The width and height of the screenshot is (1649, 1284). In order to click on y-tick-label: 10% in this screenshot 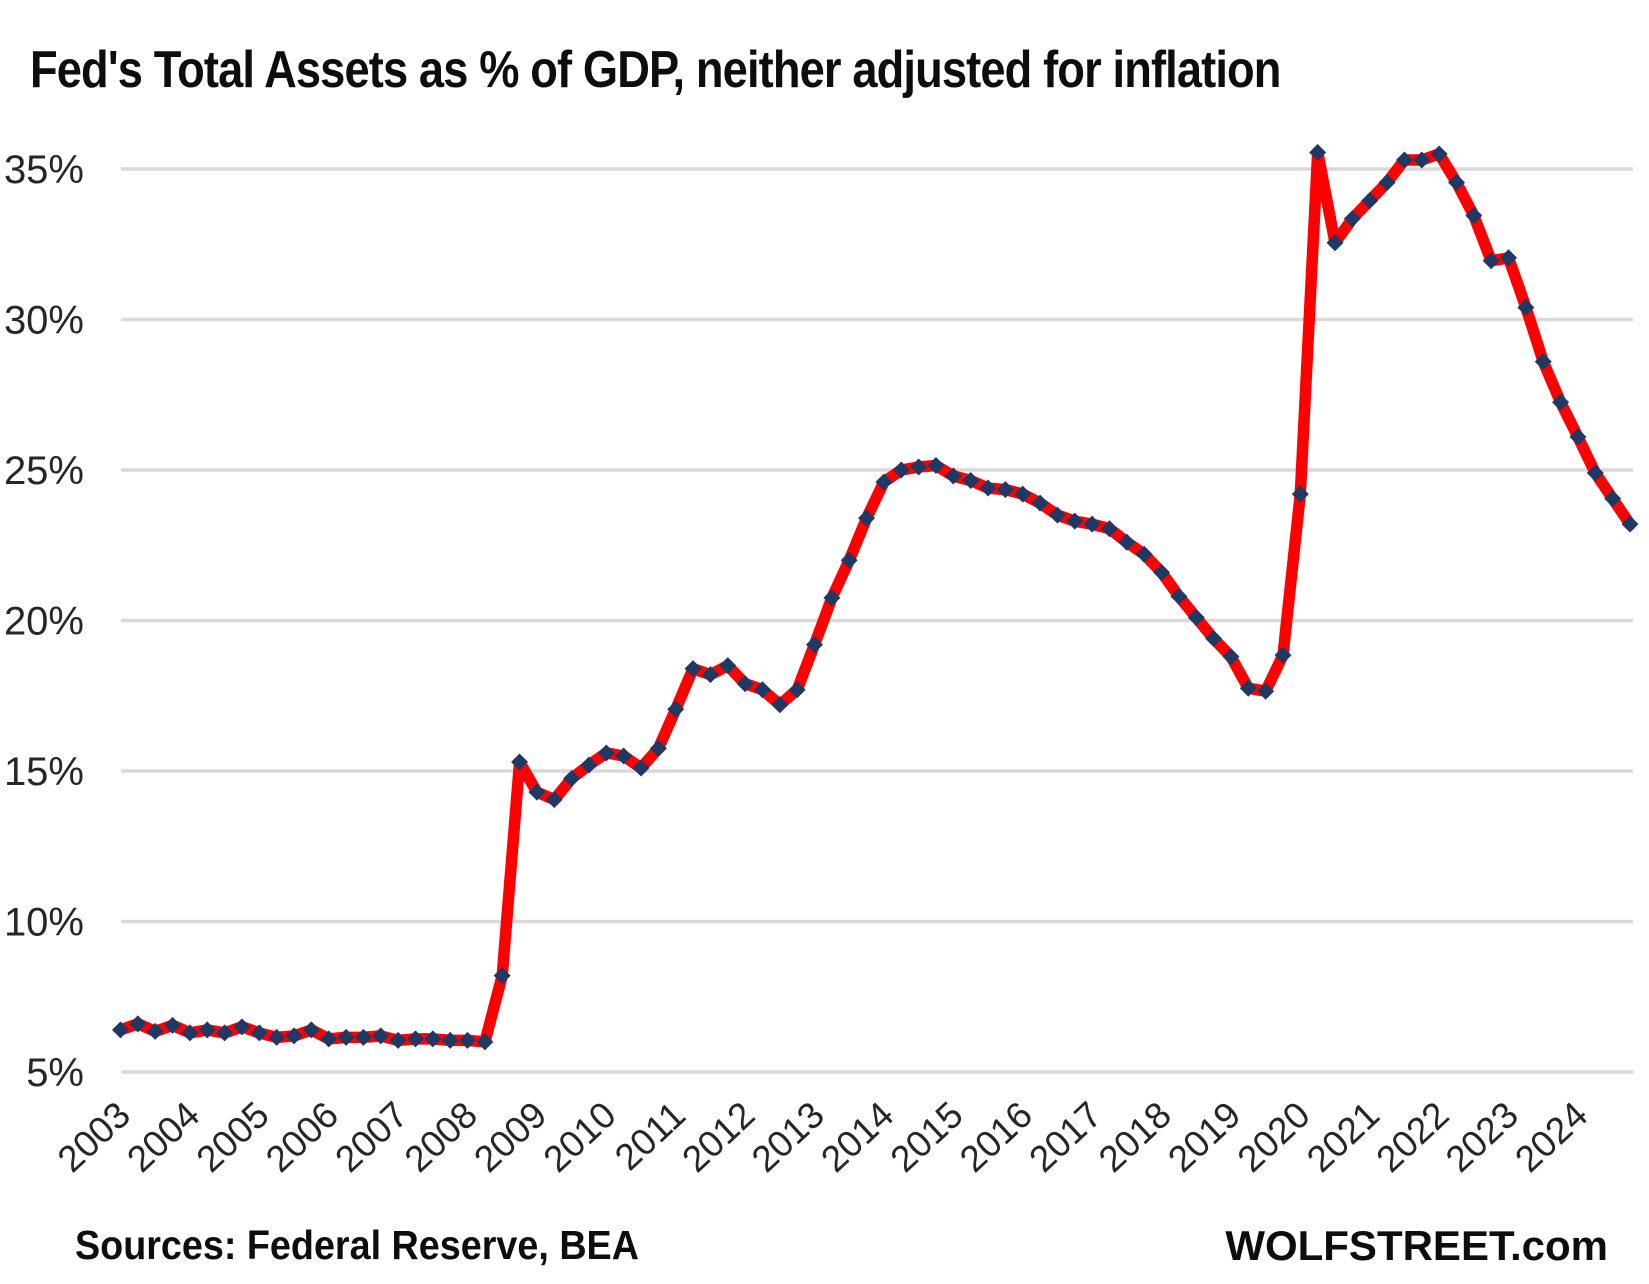, I will do `click(44, 923)`.